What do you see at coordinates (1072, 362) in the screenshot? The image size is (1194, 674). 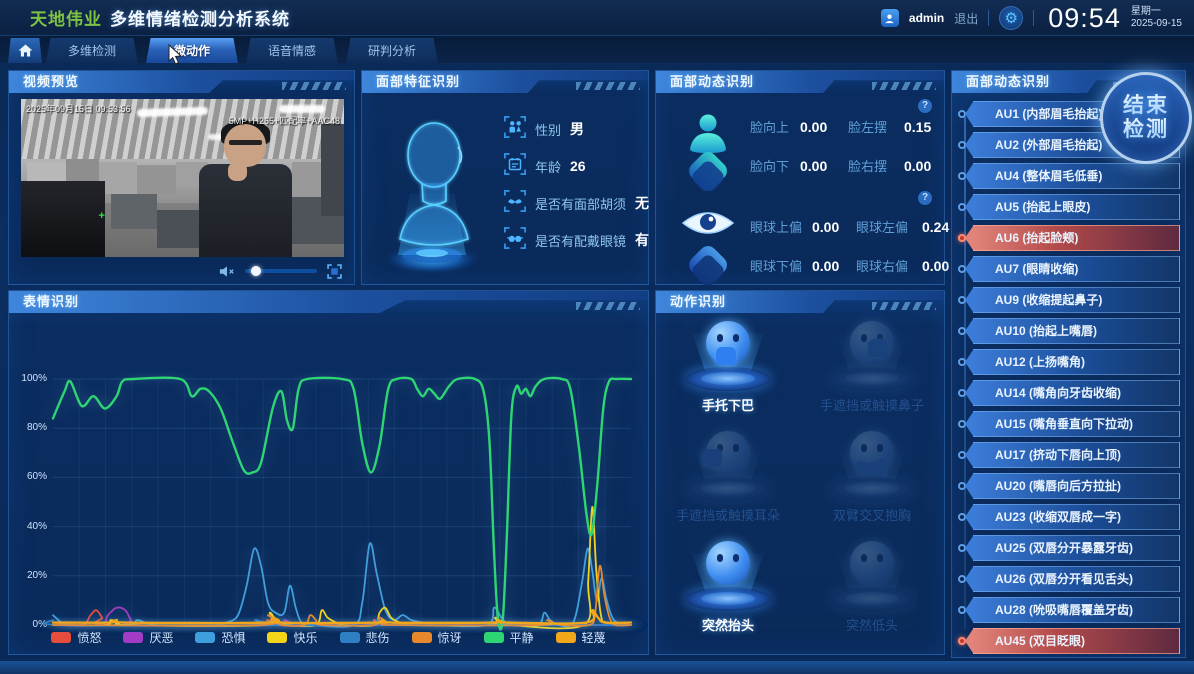 I see `au-label: AU12 (上扬嘴角)` at bounding box center [1072, 362].